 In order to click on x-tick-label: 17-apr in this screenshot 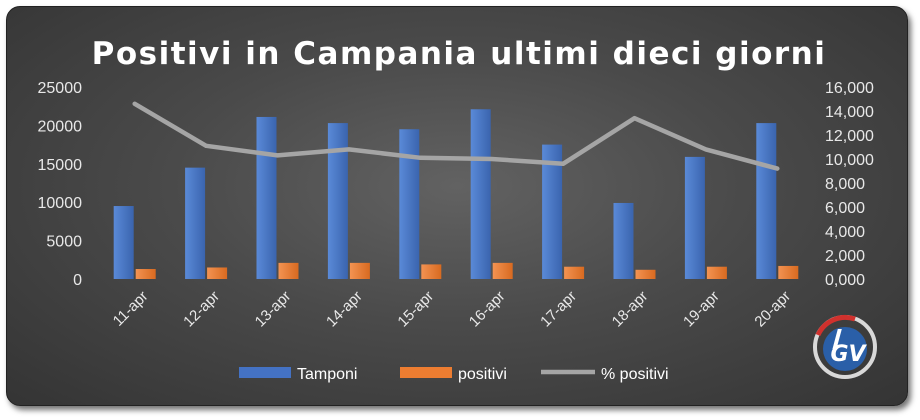, I will do `click(558, 309)`.